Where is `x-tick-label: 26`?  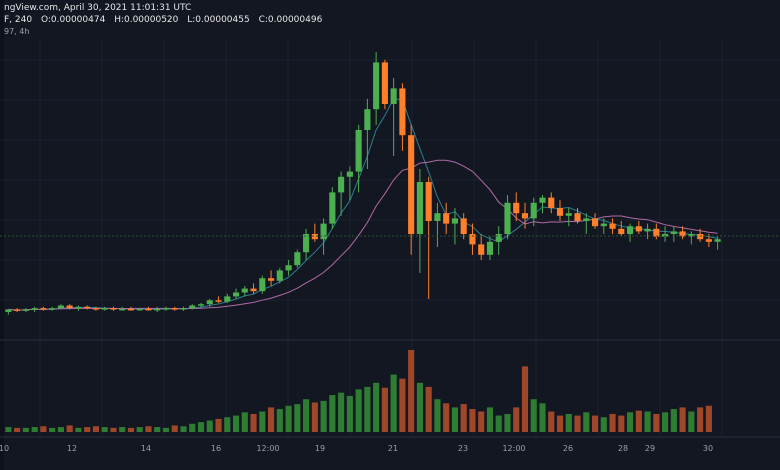
x-tick-label: 26 is located at coordinates (568, 448).